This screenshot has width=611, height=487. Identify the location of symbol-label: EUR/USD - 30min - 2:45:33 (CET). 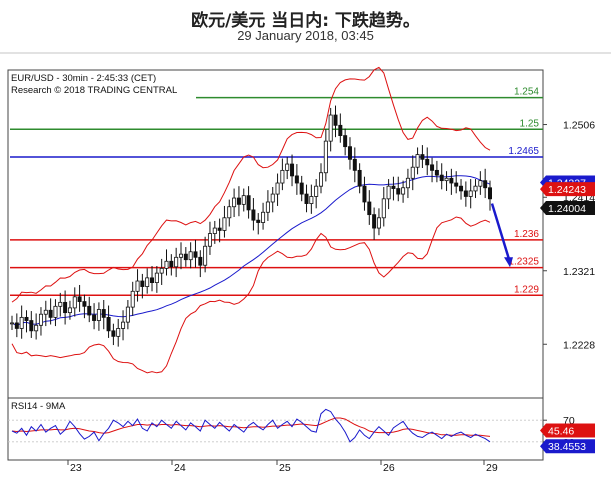
(83, 78).